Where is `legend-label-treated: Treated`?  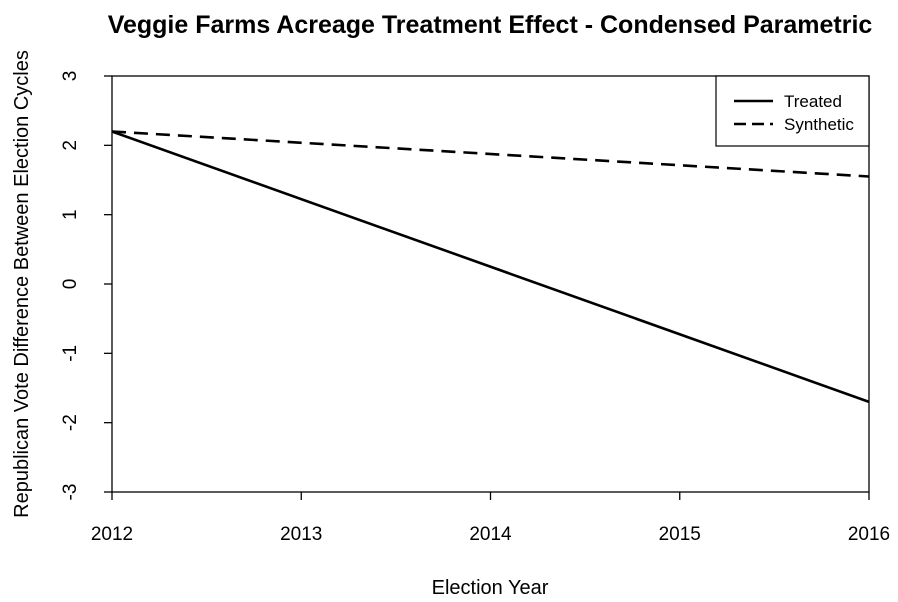
legend-label-treated: Treated is located at coordinates (813, 101).